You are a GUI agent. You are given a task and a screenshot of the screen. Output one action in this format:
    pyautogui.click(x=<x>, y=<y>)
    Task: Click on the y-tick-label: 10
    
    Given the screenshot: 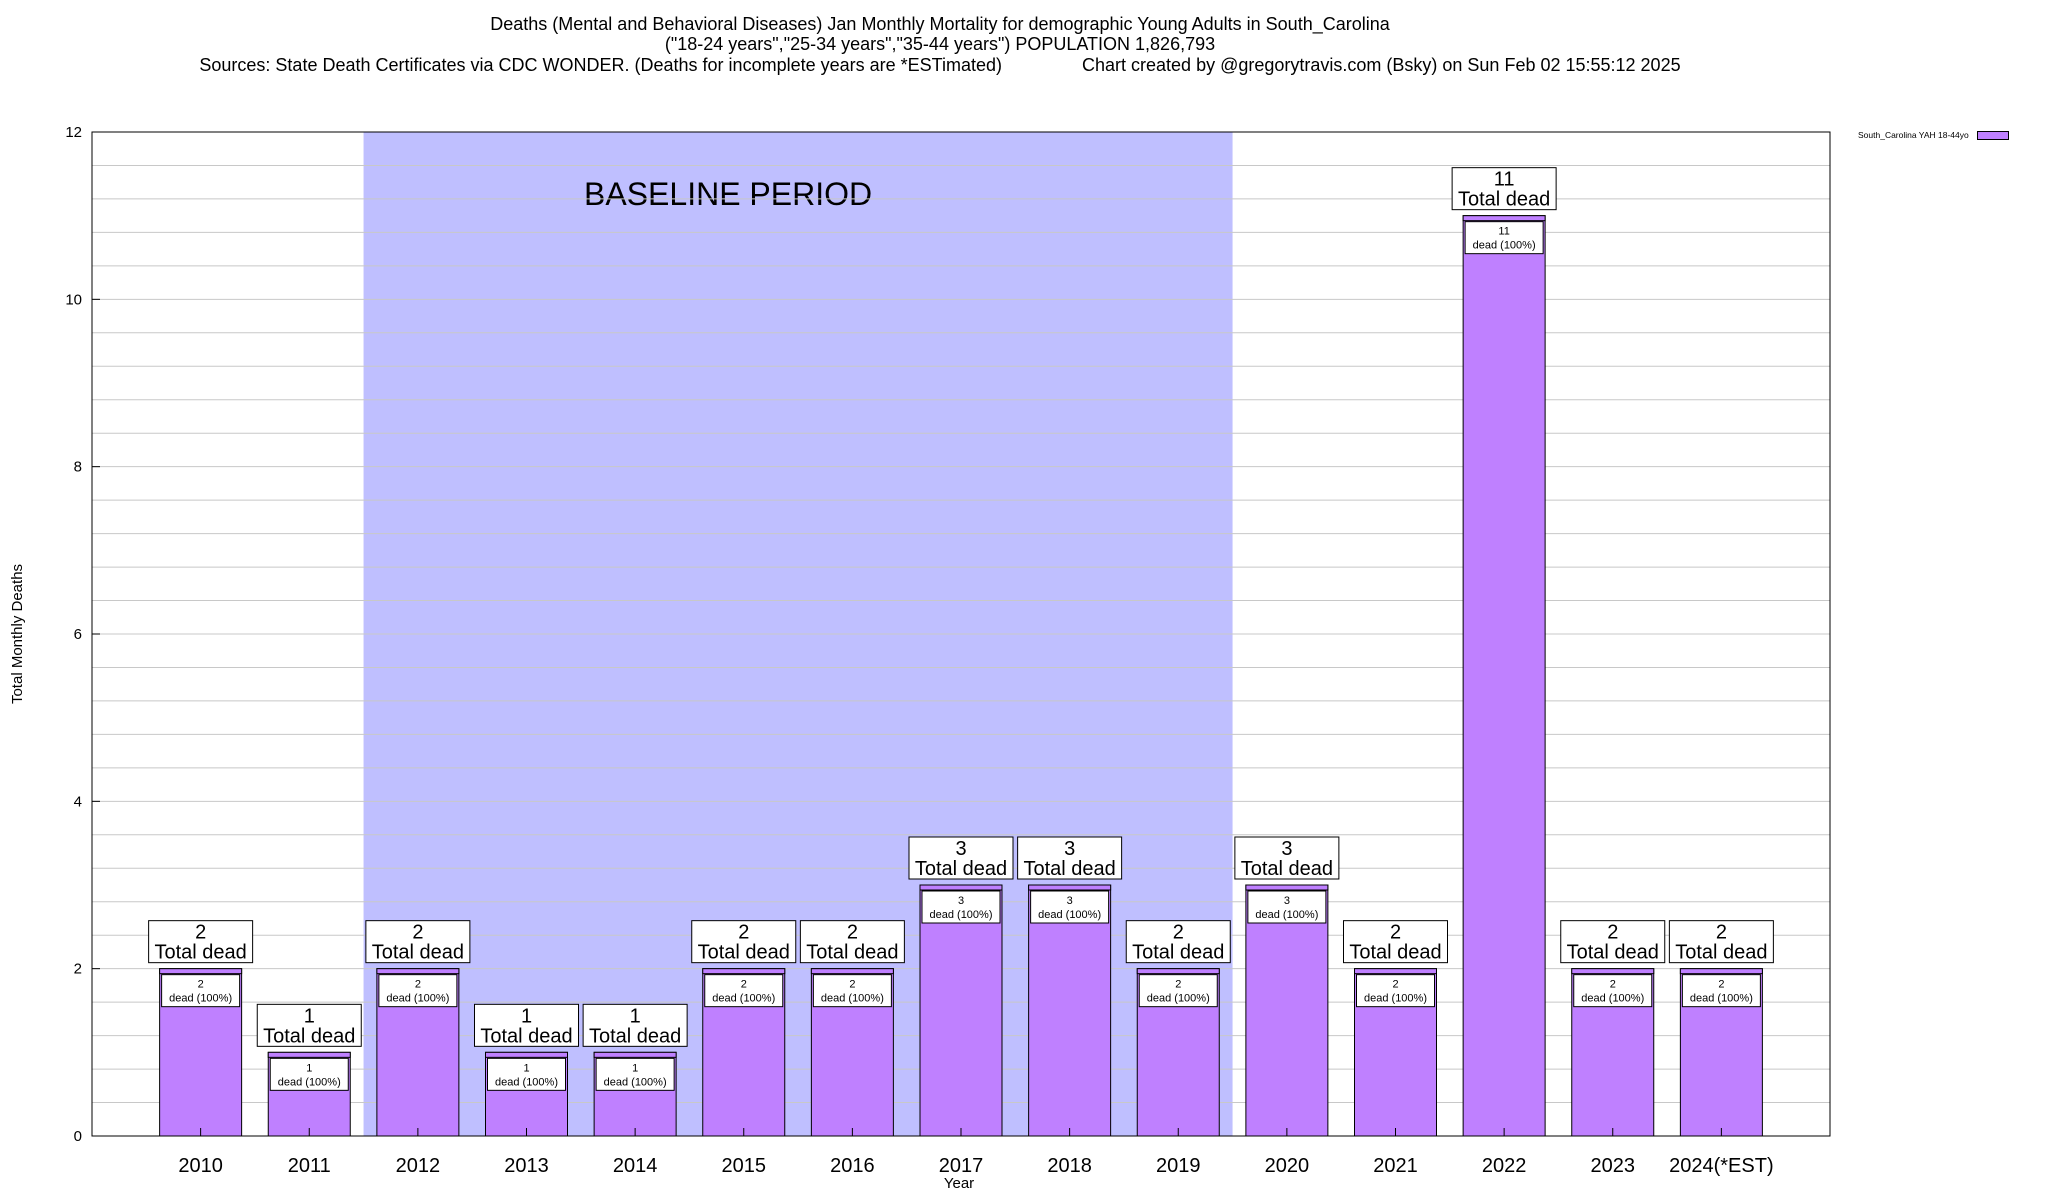 What is the action you would take?
    pyautogui.click(x=73, y=299)
    